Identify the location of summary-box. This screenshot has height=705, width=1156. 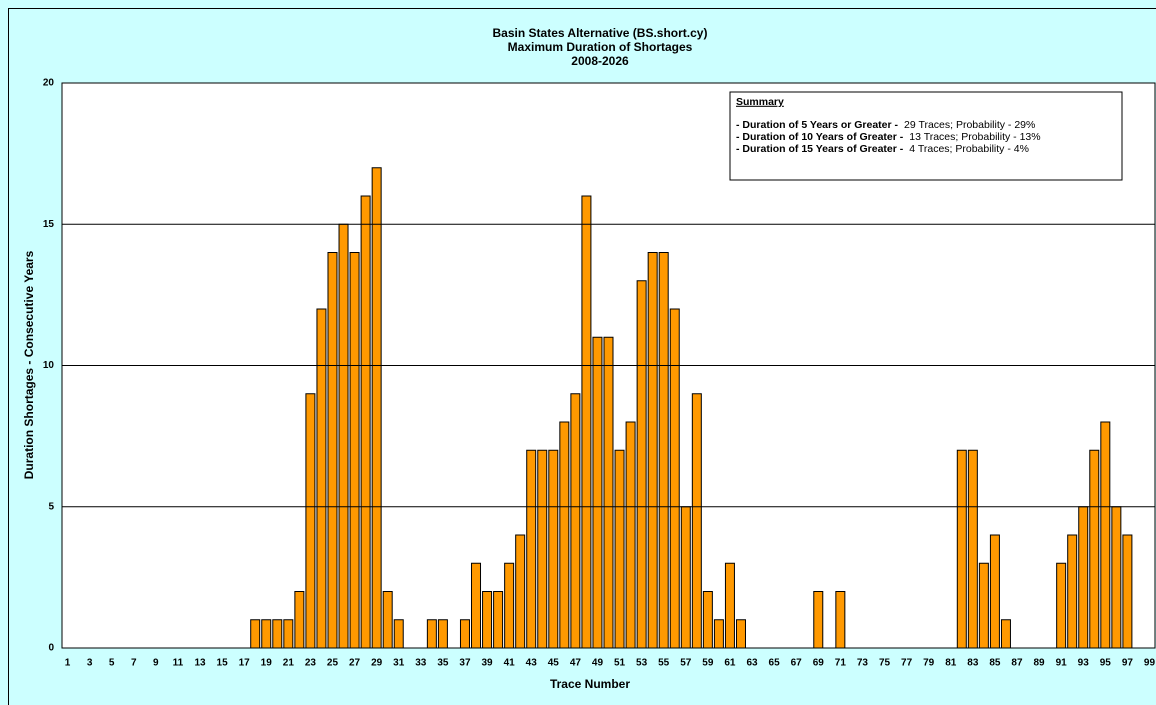
(926, 136).